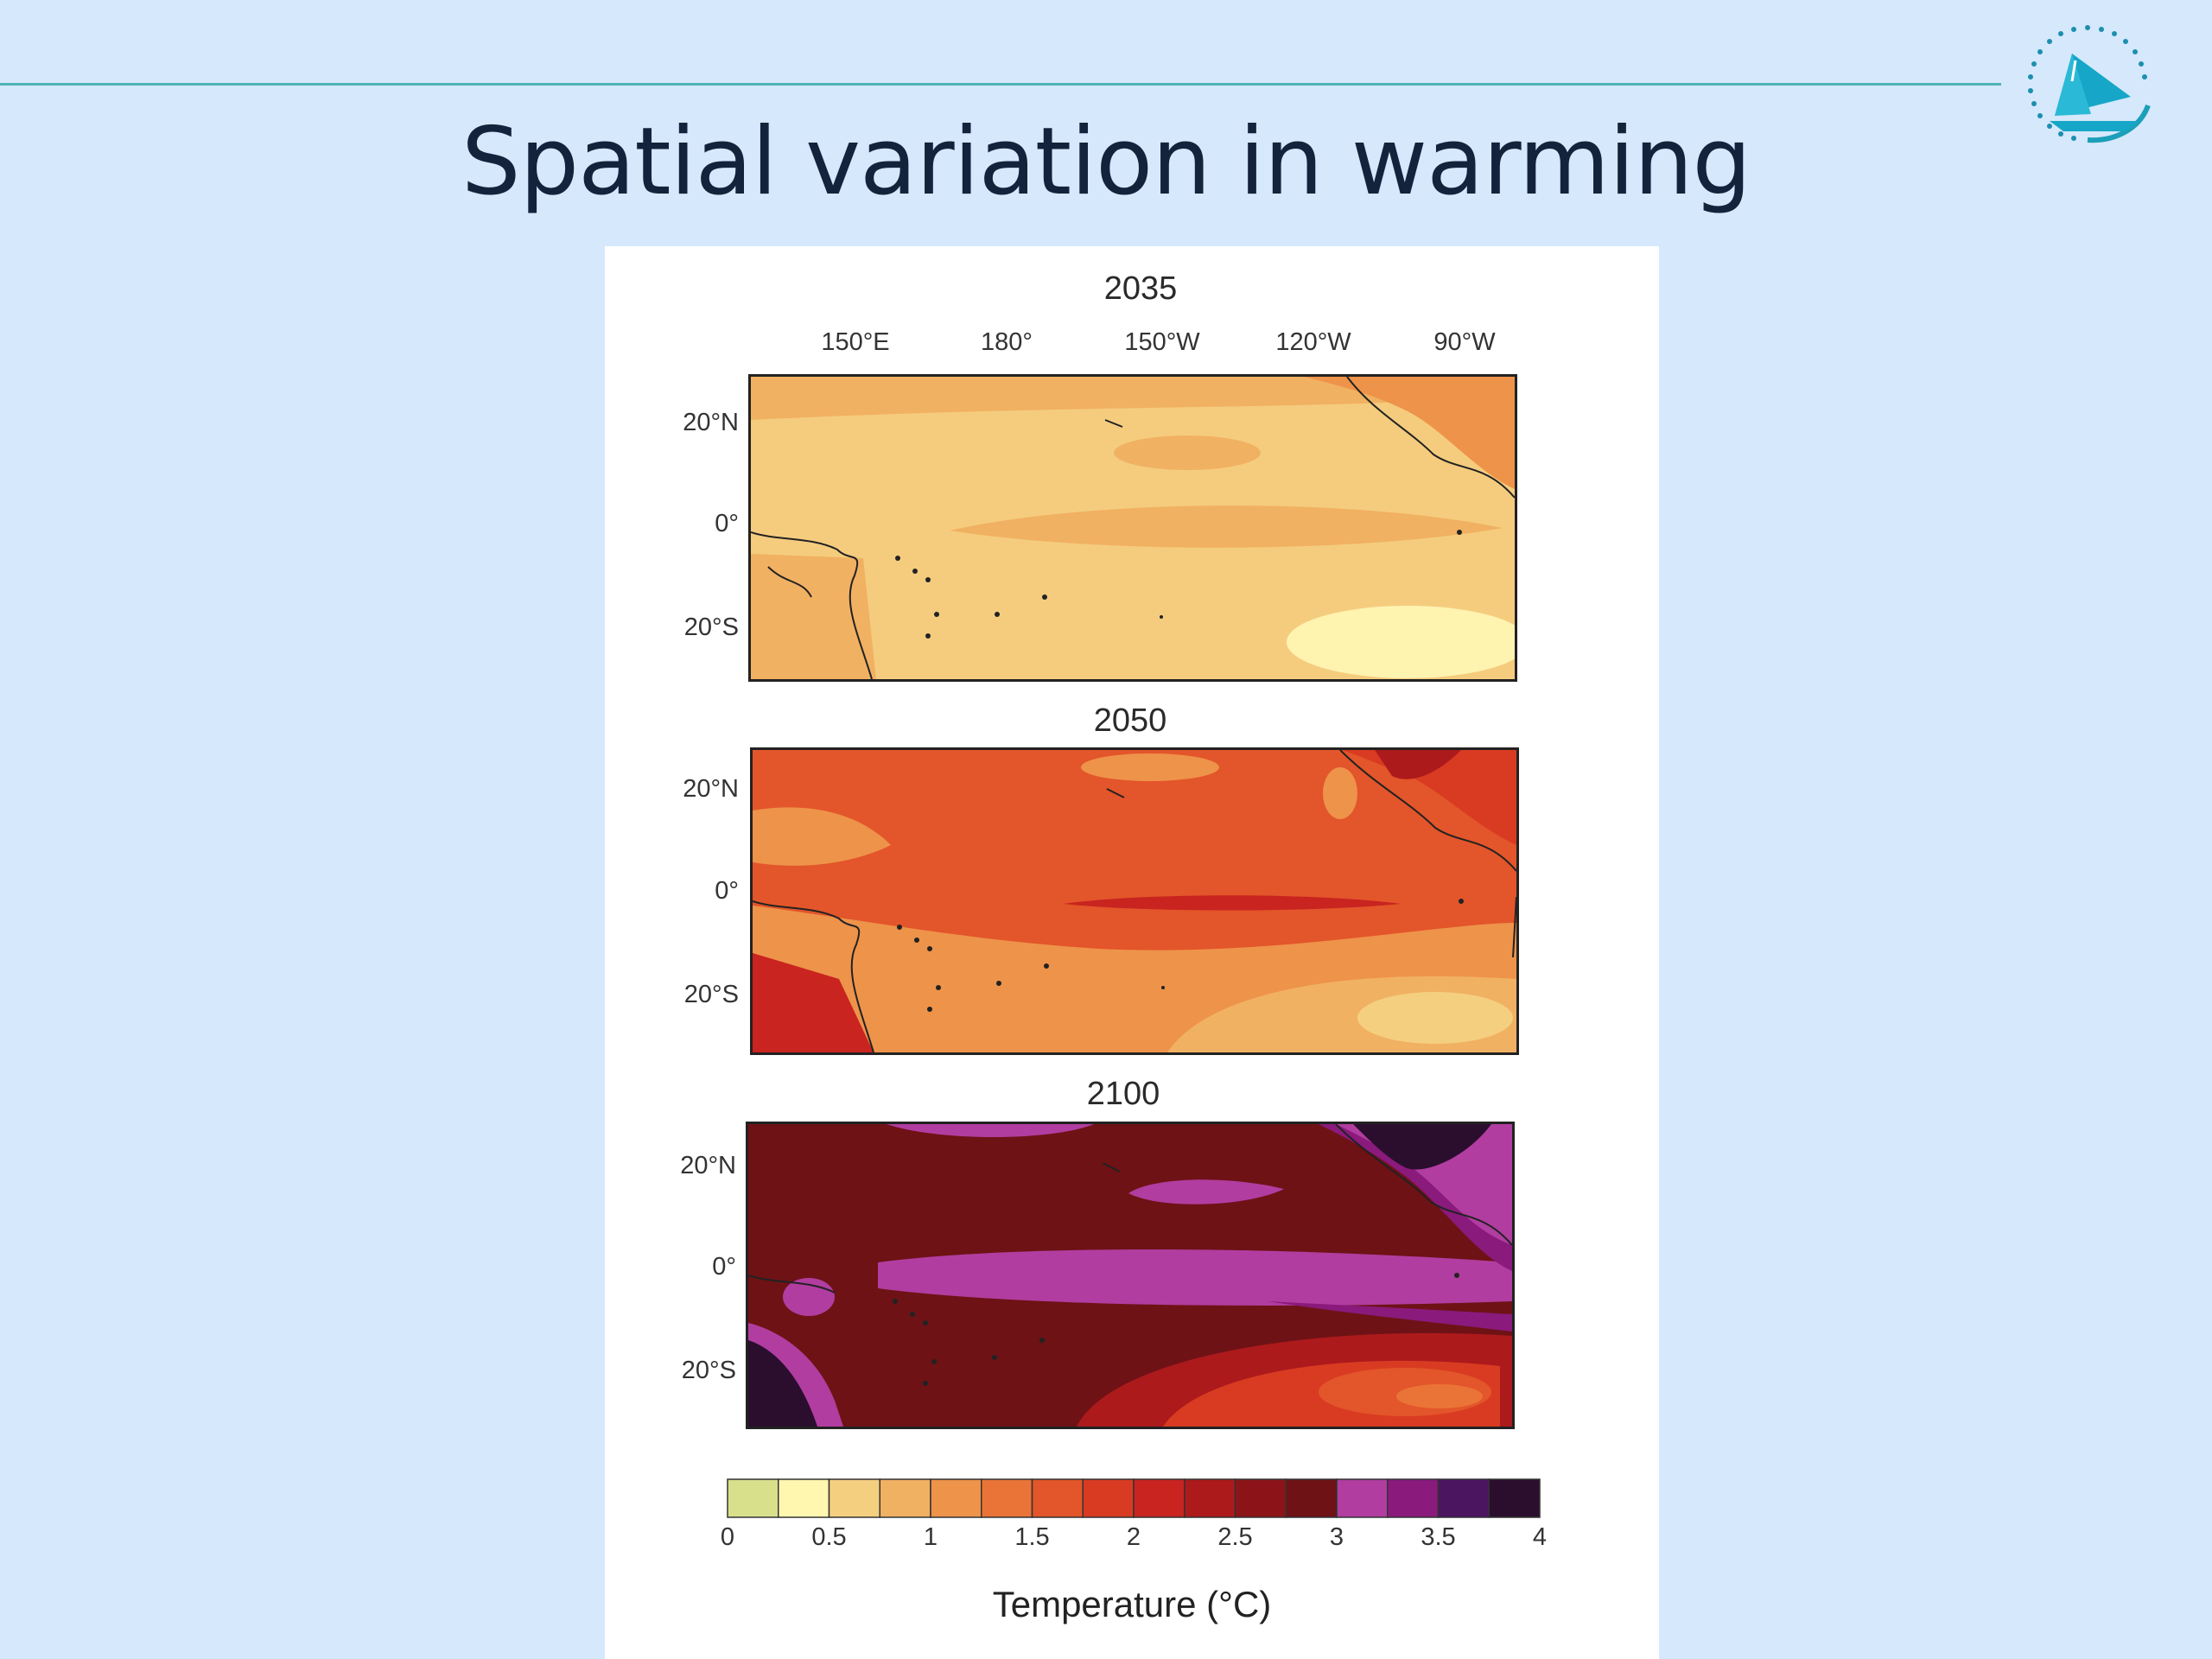 Image resolution: width=2212 pixels, height=1659 pixels. Describe the element at coordinates (1007, 342) in the screenshot. I see `lon-label-180: 180°` at that location.